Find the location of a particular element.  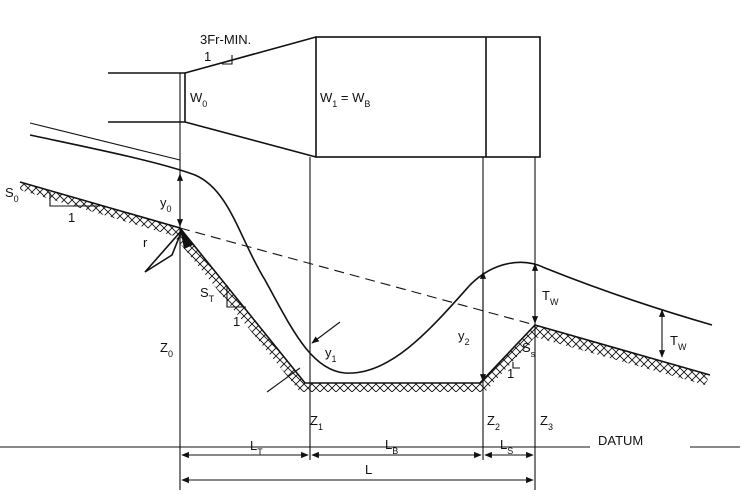

label: ST is located at coordinates (207, 294).